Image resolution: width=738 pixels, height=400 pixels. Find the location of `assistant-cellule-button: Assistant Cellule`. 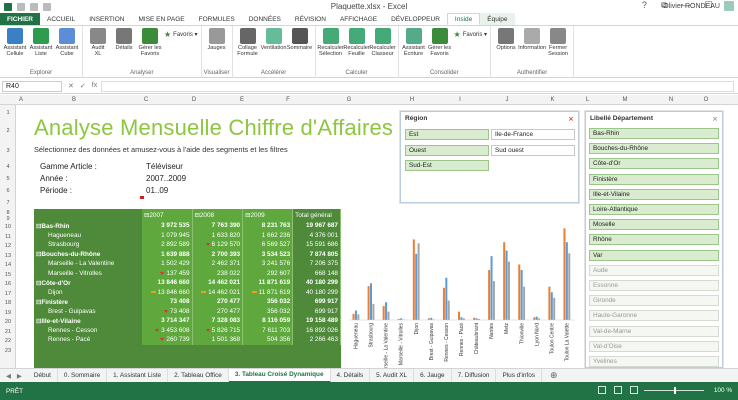

assistant-cellule-button: Assistant Cellule is located at coordinates (15, 42).